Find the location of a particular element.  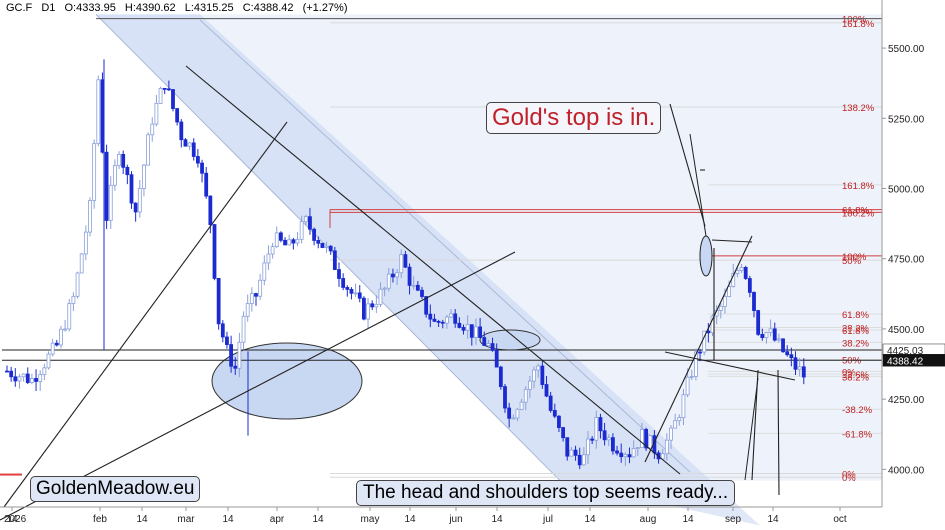

fib-label-left: 138.2% is located at coordinates (858, 108).